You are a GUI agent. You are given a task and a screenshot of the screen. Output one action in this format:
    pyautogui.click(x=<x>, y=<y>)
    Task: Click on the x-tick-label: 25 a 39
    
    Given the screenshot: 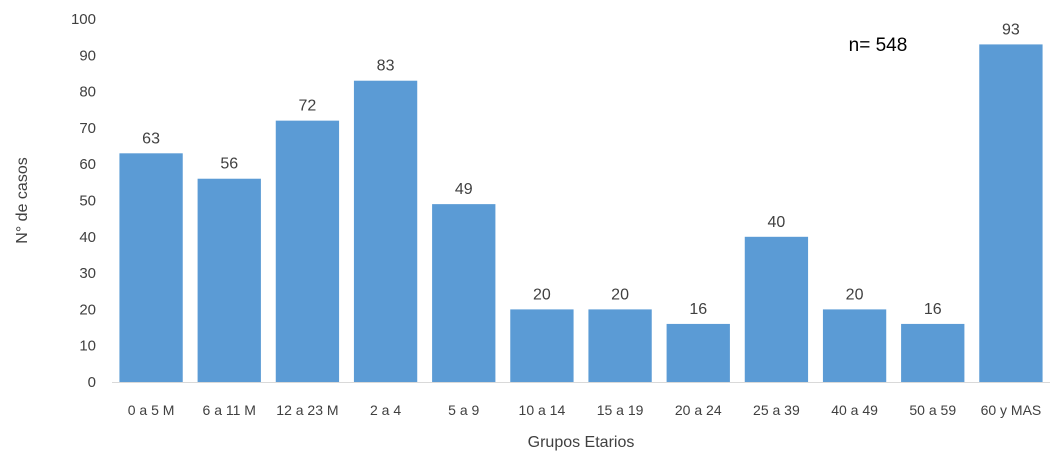 What is the action you would take?
    pyautogui.click(x=776, y=410)
    